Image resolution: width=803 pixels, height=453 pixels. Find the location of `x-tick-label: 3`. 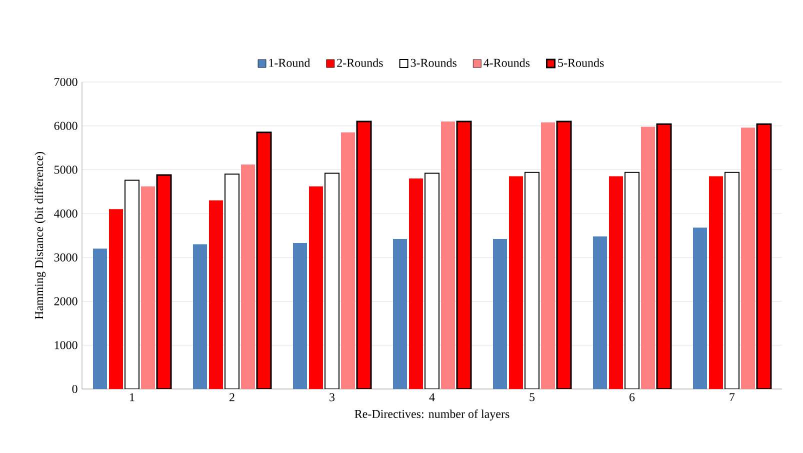

x-tick-label: 3 is located at coordinates (332, 397).